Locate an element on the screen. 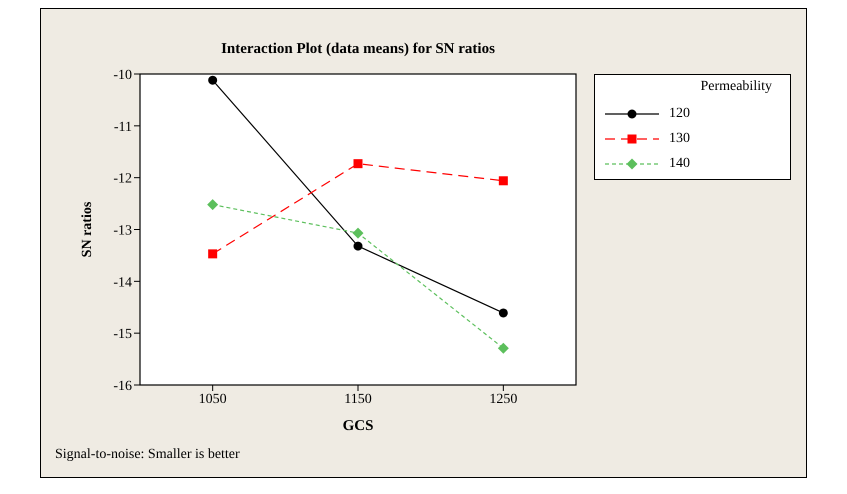 The height and width of the screenshot is (494, 847). y-tick-label: -12 is located at coordinates (122, 179).